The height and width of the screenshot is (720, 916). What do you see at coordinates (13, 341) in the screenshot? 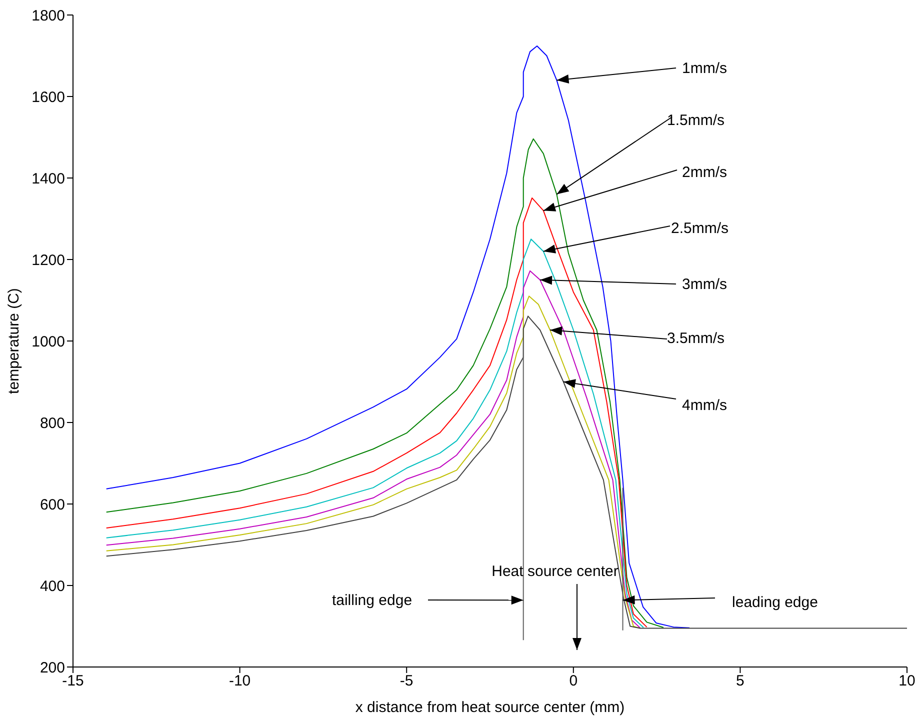
I see `y-axis-title: temperature (C)` at bounding box center [13, 341].